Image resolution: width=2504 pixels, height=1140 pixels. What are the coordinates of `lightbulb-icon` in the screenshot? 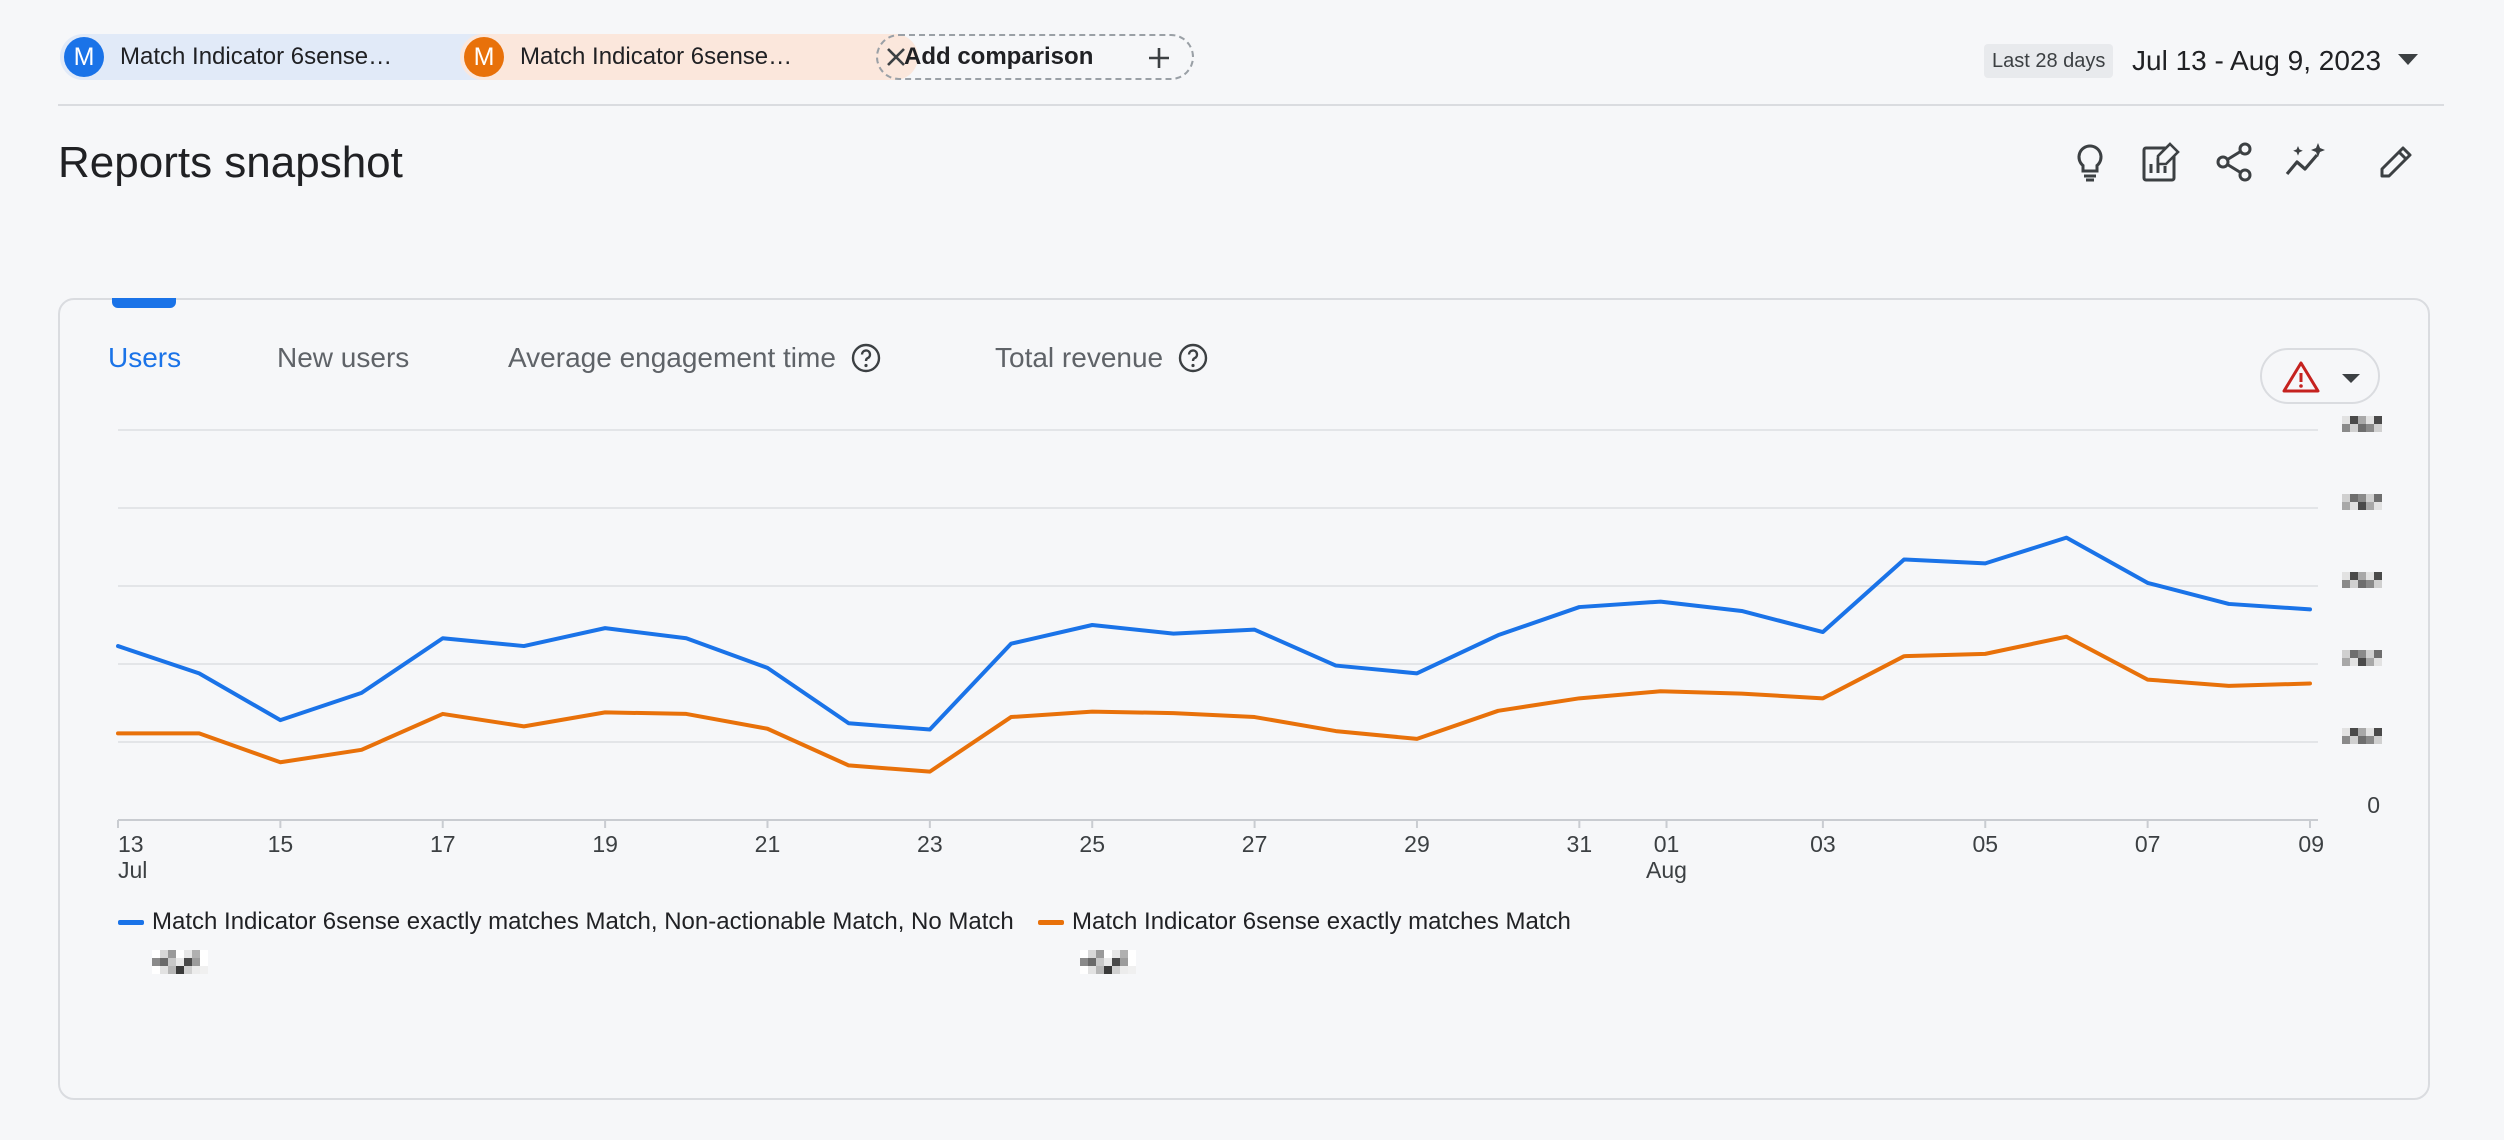 It's located at (2090, 164).